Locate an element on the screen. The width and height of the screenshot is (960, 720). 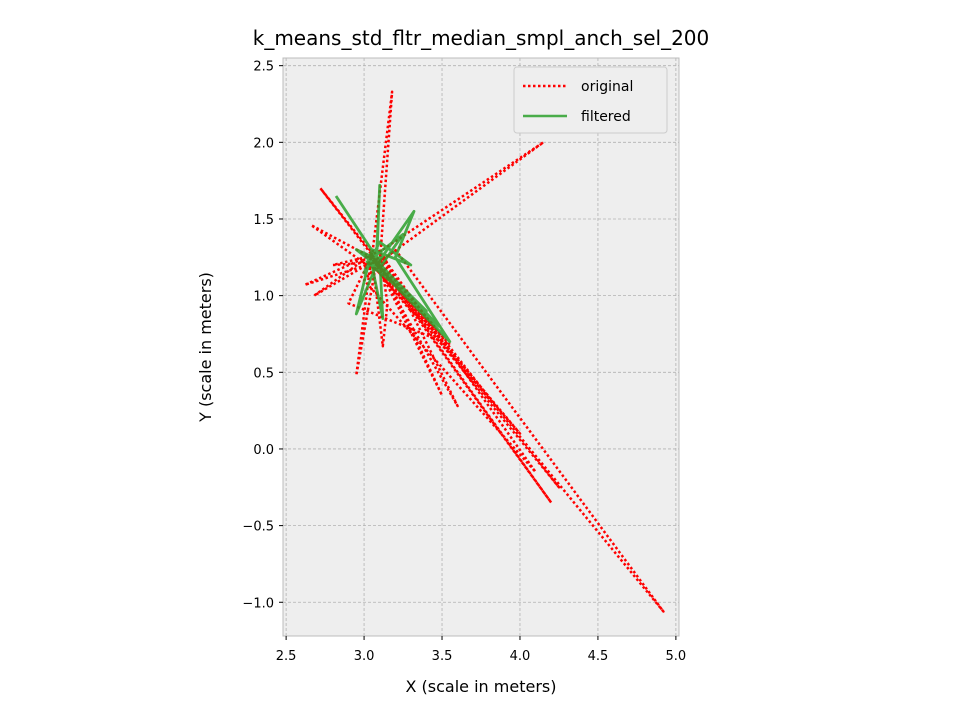
y-axis-label: Y (scale in meters) is located at coordinates (205, 347).